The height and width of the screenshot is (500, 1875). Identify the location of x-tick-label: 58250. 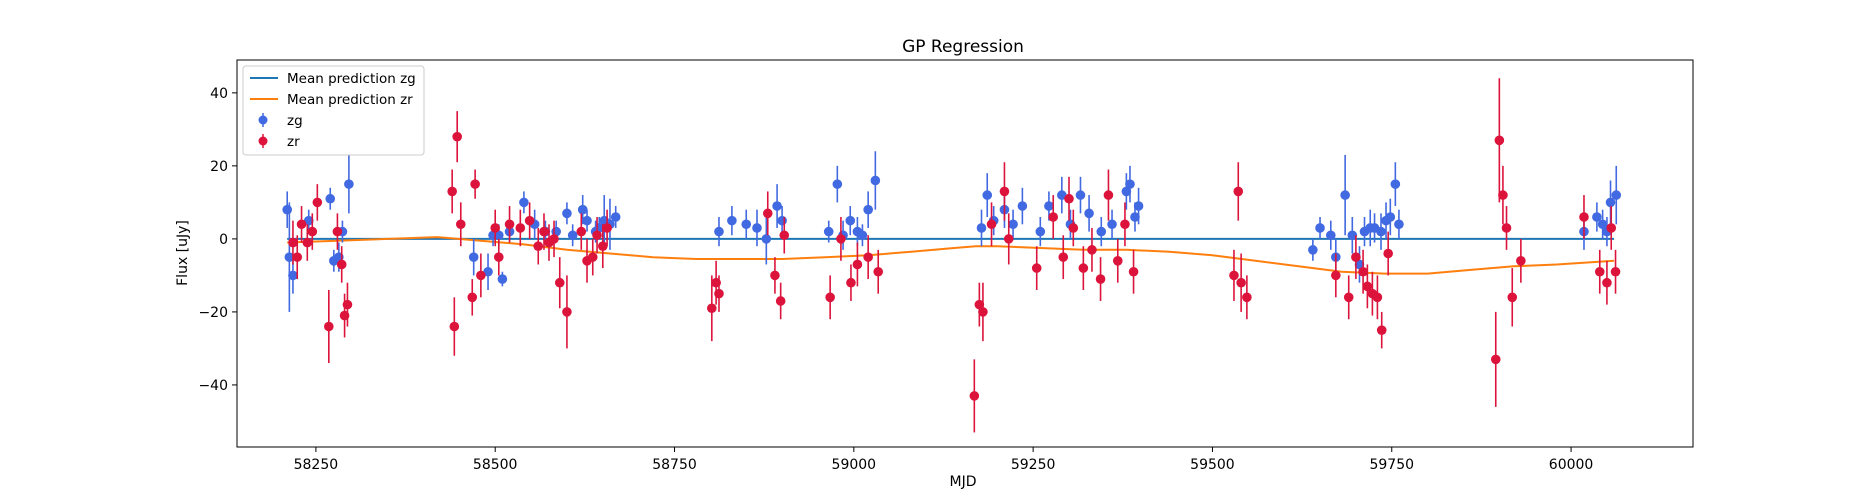
(316, 465).